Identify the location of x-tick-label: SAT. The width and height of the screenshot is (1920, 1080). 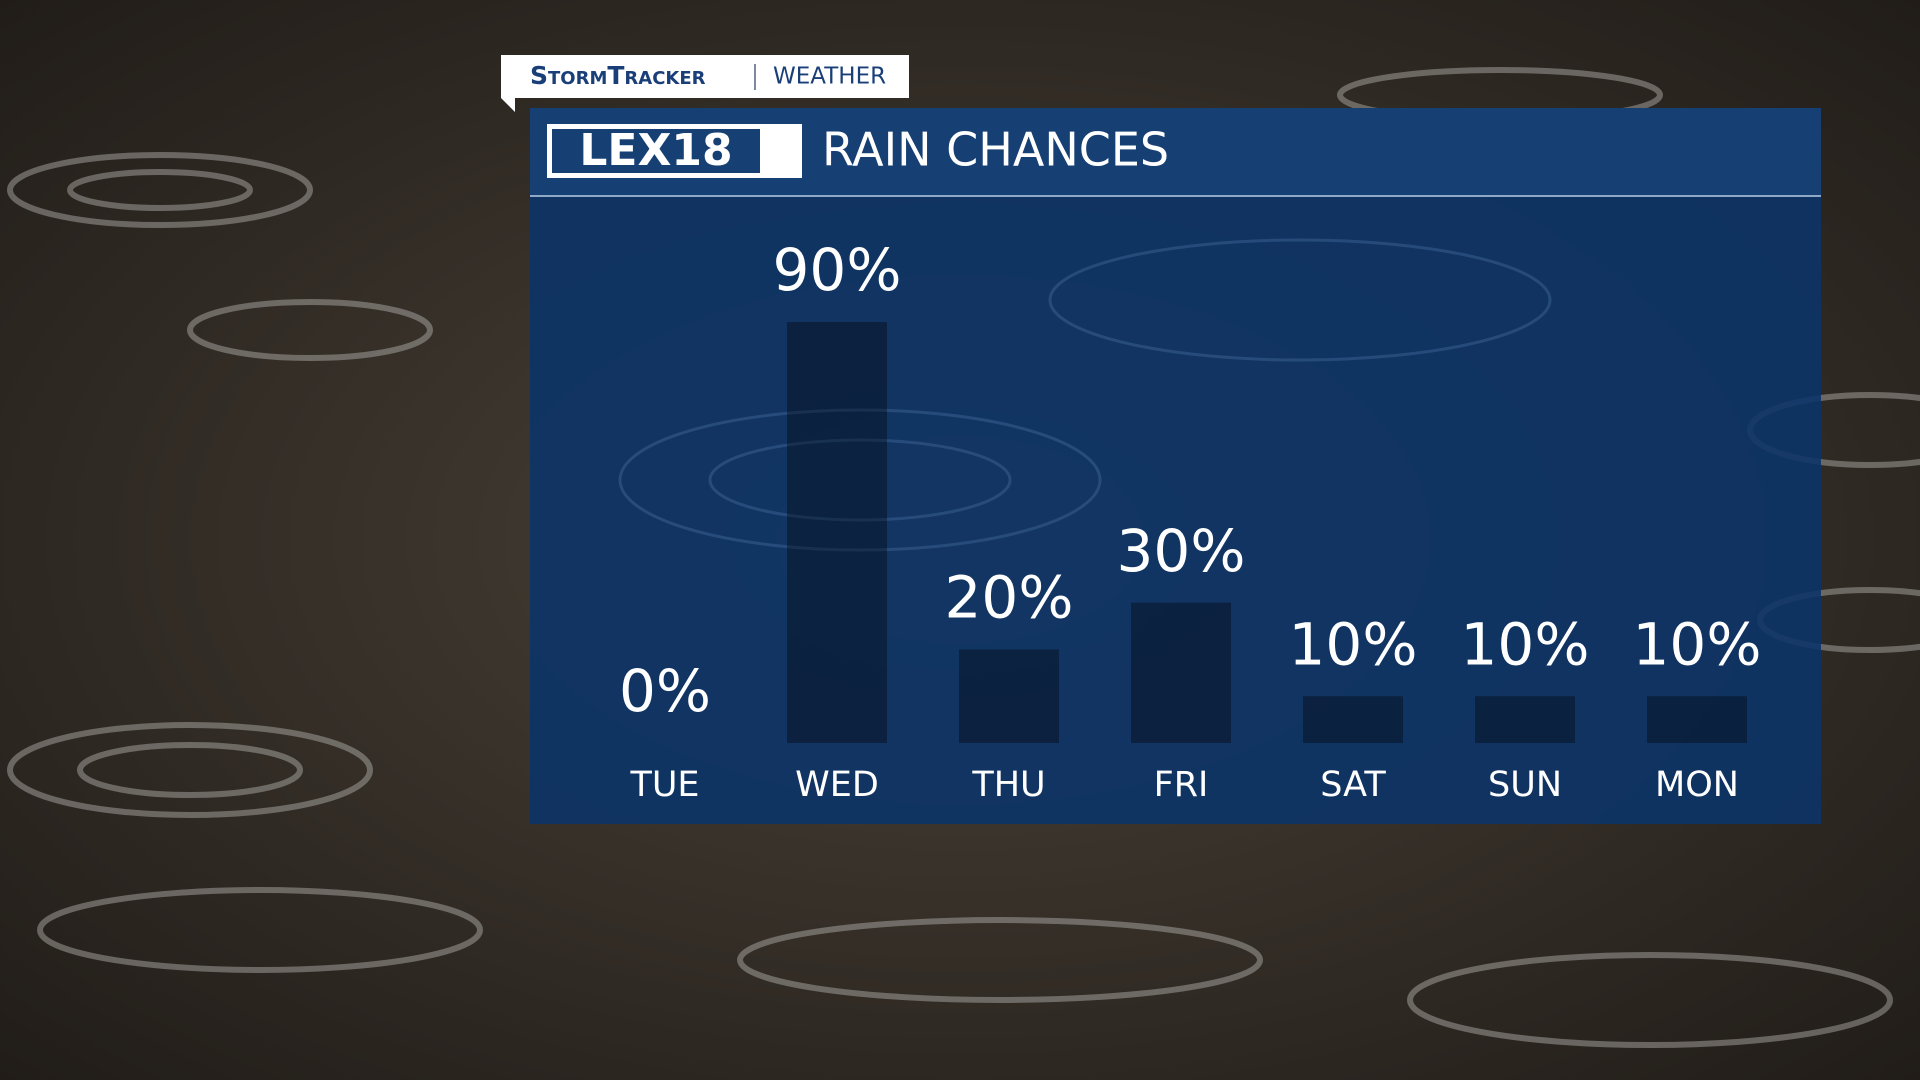
(1353, 785).